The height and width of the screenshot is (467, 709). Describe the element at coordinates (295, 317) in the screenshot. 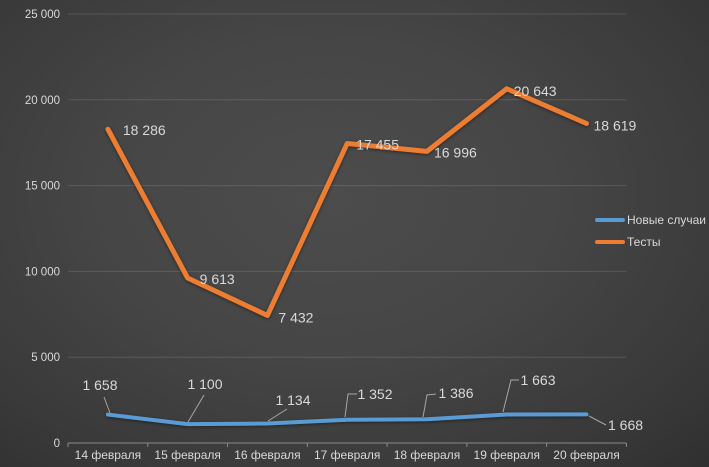

I see `data-label-tests: 7 432` at that location.